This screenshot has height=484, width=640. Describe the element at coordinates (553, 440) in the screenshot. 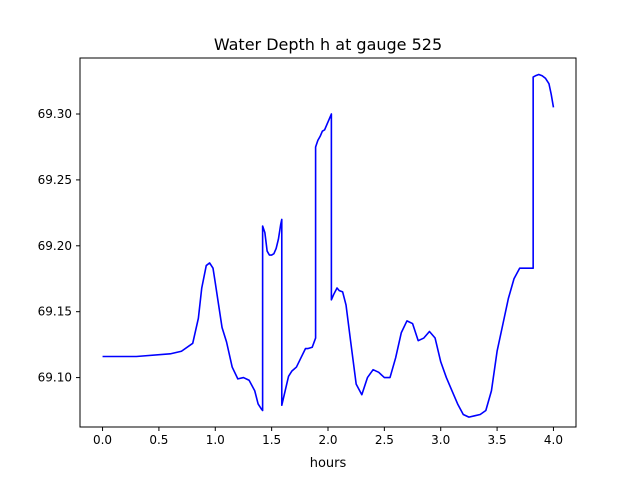

I see `x-tick-label: 4.0` at that location.